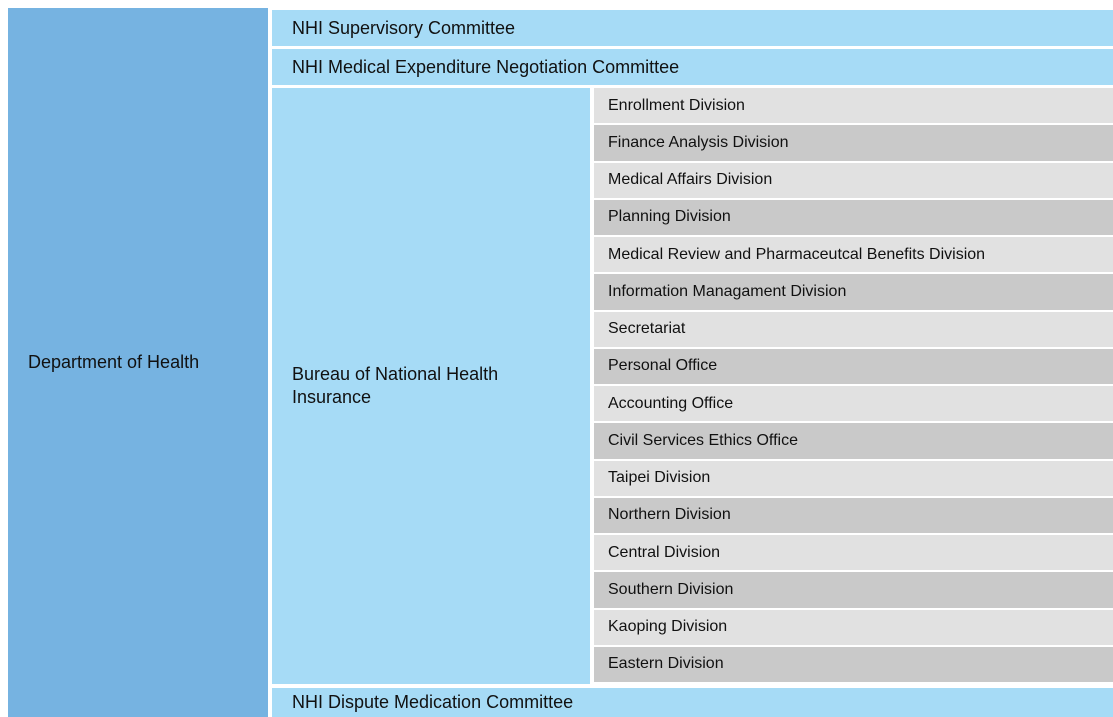  Describe the element at coordinates (853, 553) in the screenshot. I see `division: Central Division` at that location.